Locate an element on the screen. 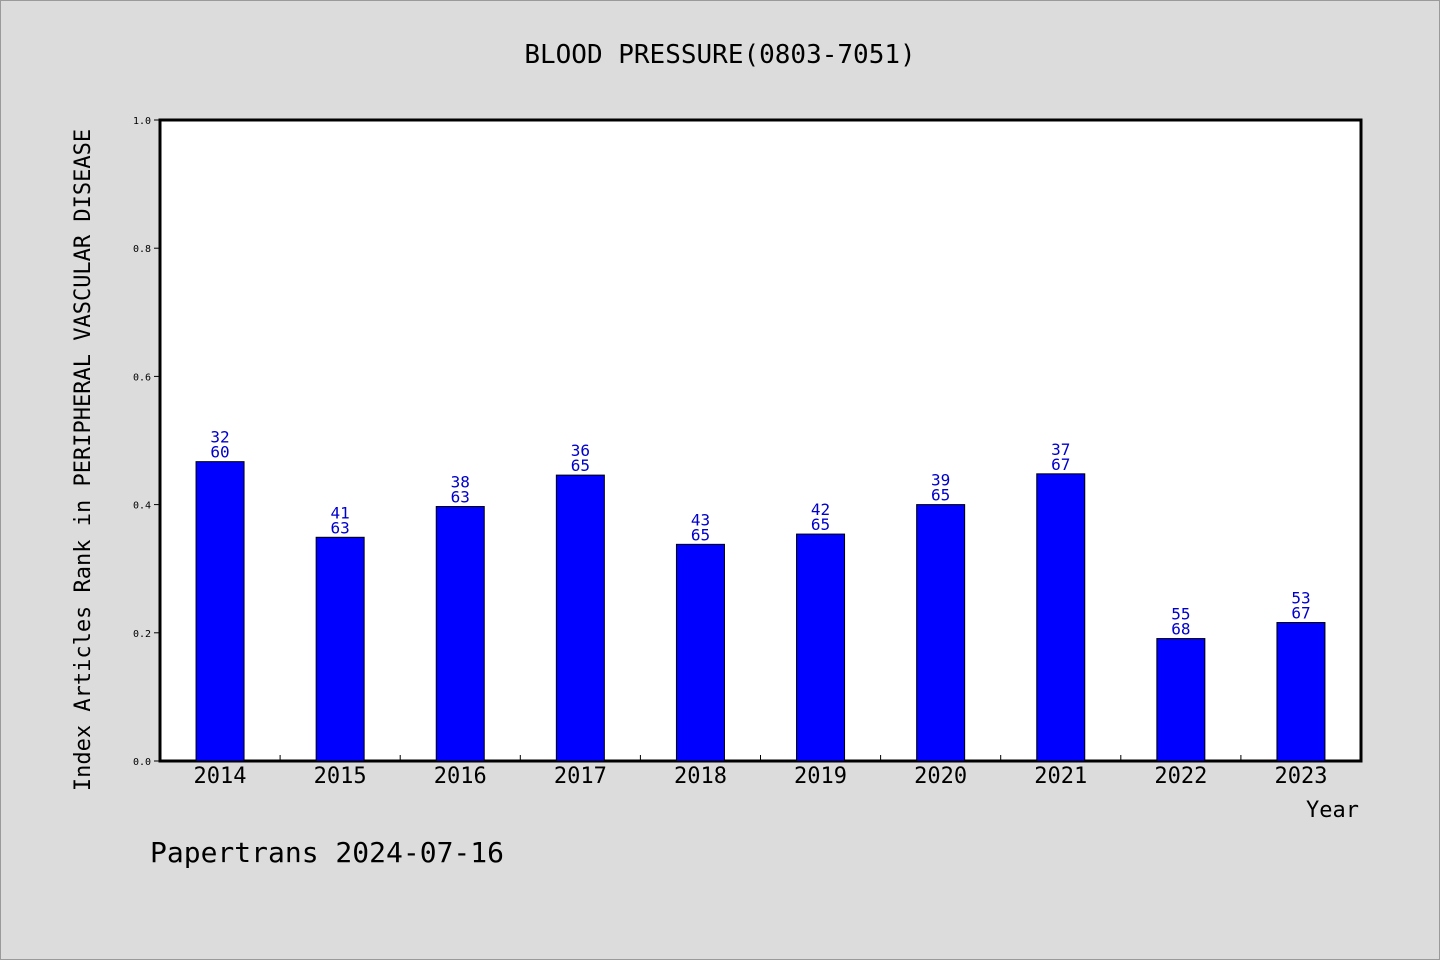 The width and height of the screenshot is (1440, 960). y-tick-label: 1.0 is located at coordinates (142, 121).